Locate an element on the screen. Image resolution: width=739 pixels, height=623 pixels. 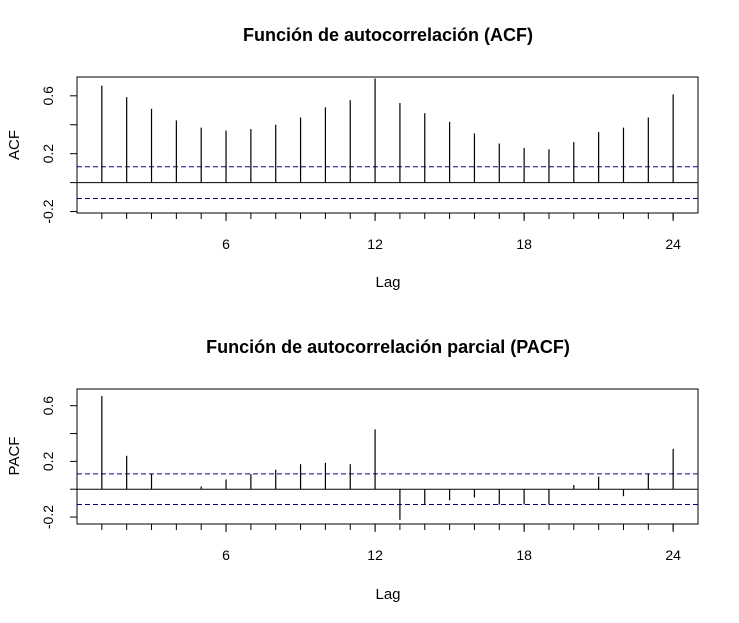
acf-title: Función de autocorrelación (ACF) is located at coordinates (388, 35).